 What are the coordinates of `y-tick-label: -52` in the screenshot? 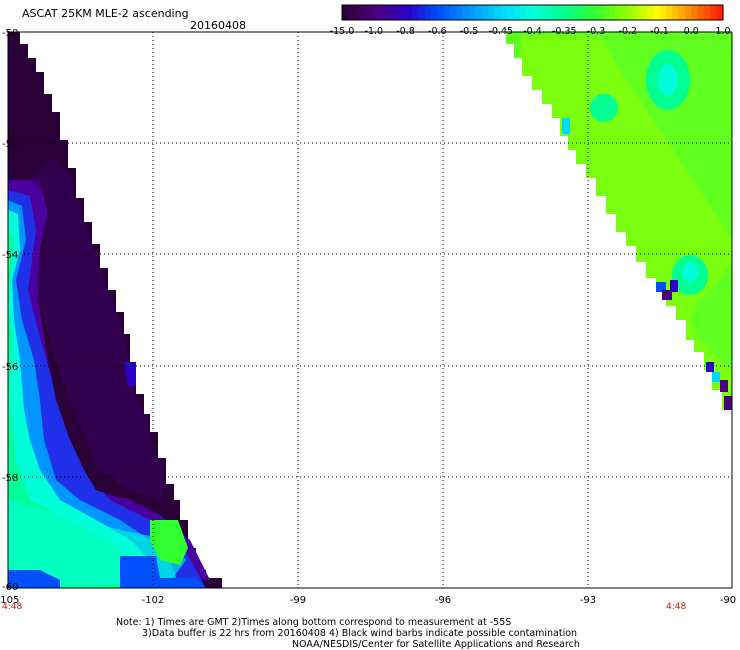 It's located at (10, 144).